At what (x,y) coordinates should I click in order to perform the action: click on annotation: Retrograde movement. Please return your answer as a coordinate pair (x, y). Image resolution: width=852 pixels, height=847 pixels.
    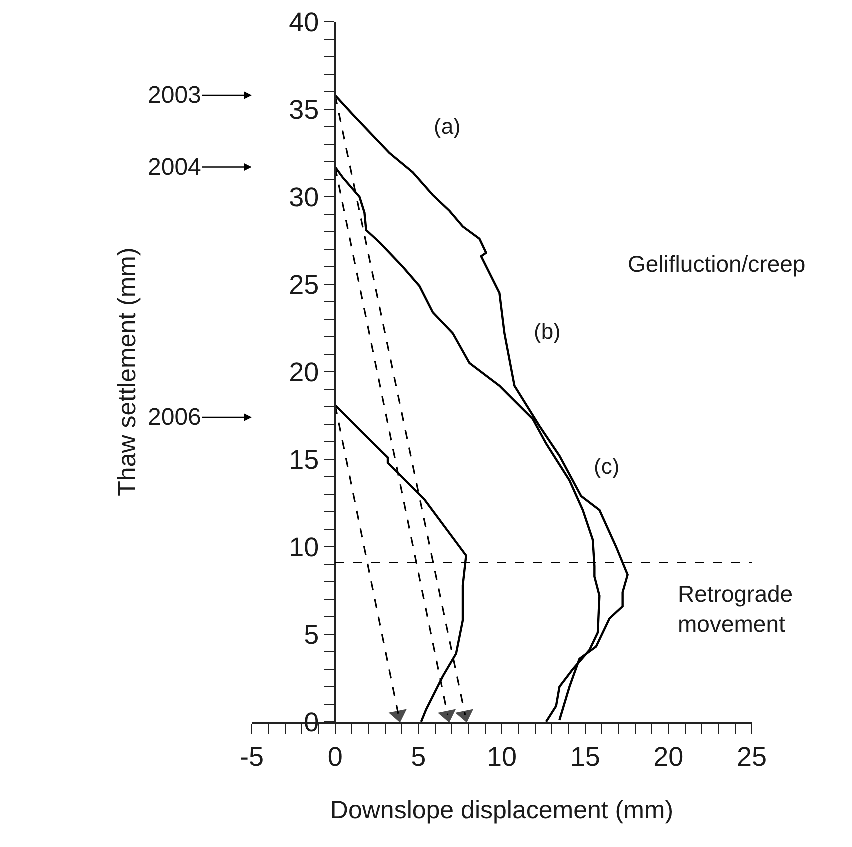
    Looking at the image, I should click on (736, 609).